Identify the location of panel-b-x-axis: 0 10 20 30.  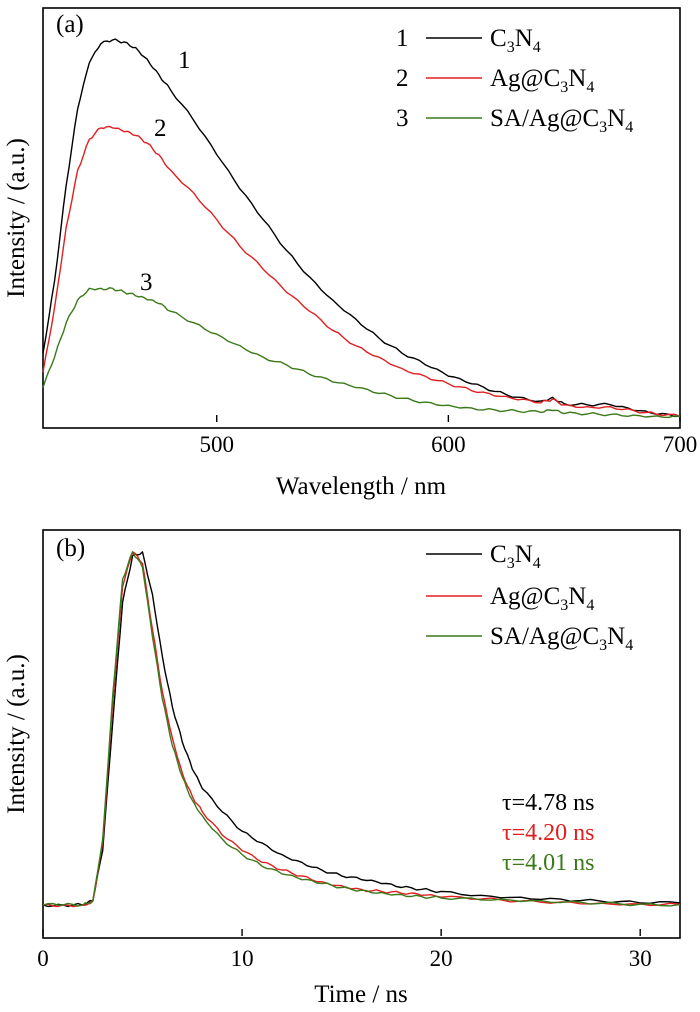
(344, 950).